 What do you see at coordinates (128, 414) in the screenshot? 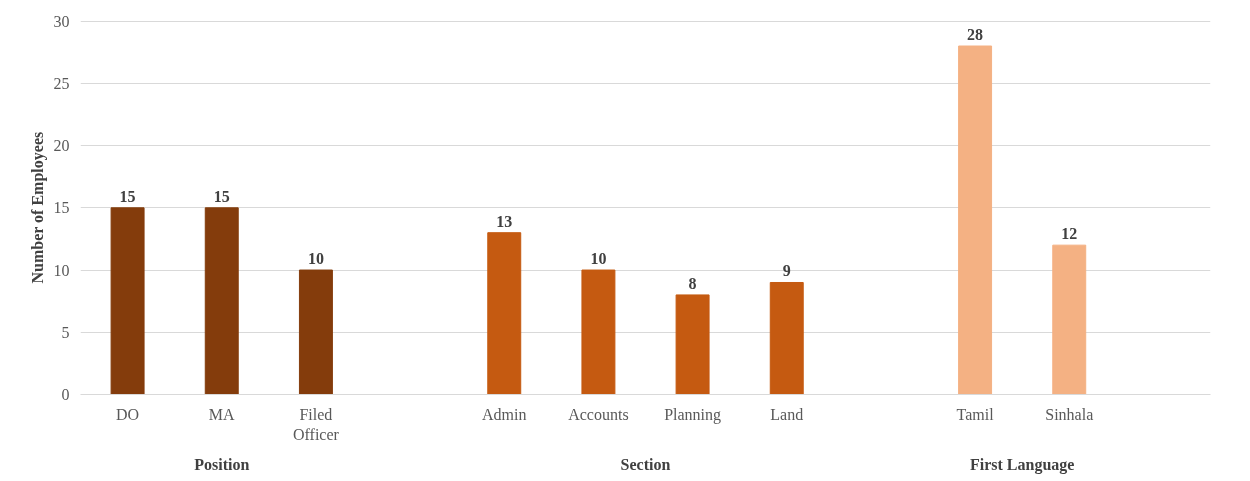
I see `x-tick-label: DO` at bounding box center [128, 414].